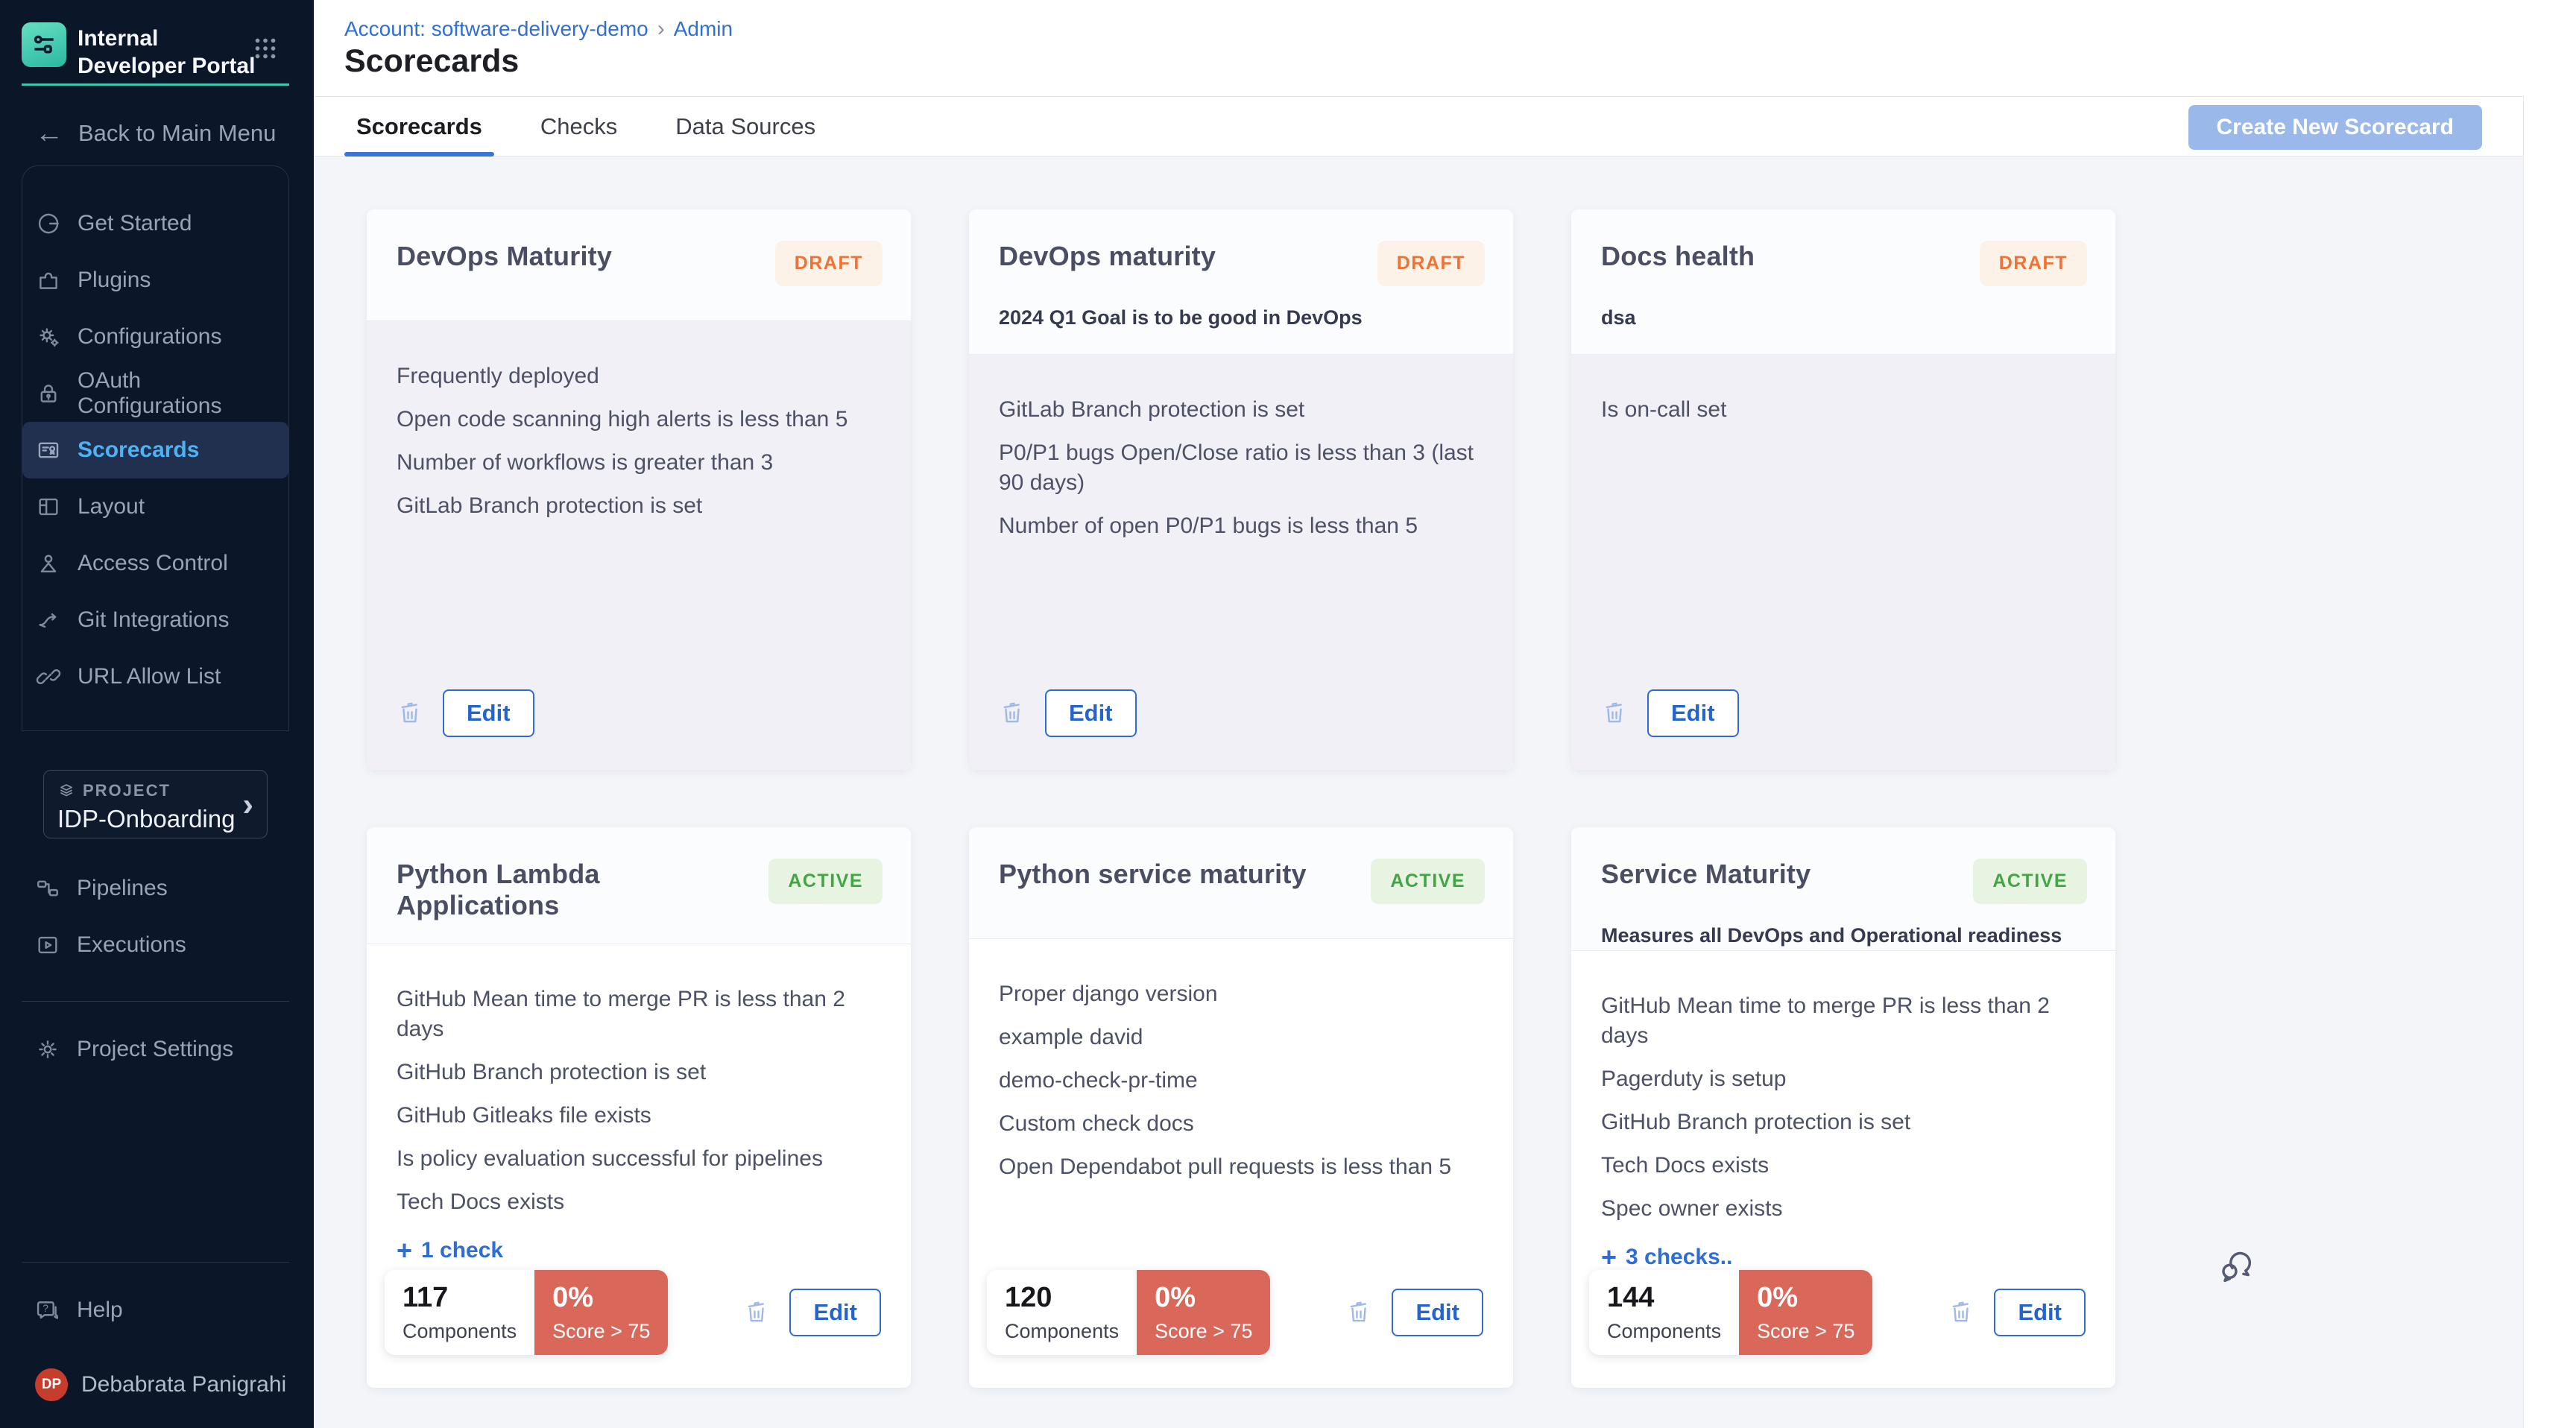 This screenshot has height=1428, width=2576. Describe the element at coordinates (47, 1049) in the screenshot. I see `gear-icon` at that location.